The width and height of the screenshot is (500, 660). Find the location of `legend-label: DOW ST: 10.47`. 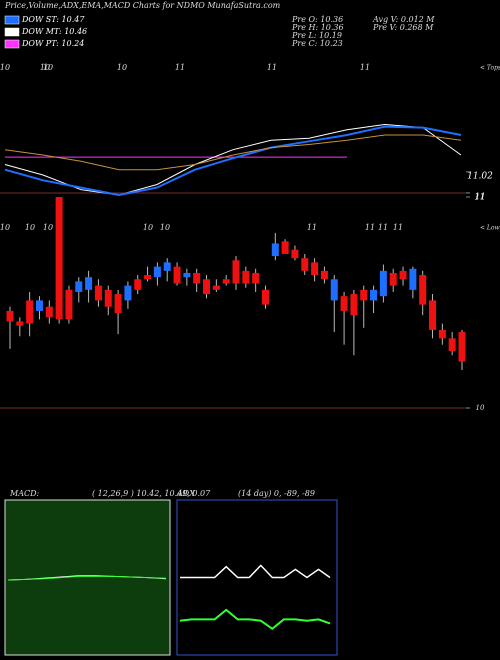

legend-label: DOW ST: 10.47 is located at coordinates (53, 19).